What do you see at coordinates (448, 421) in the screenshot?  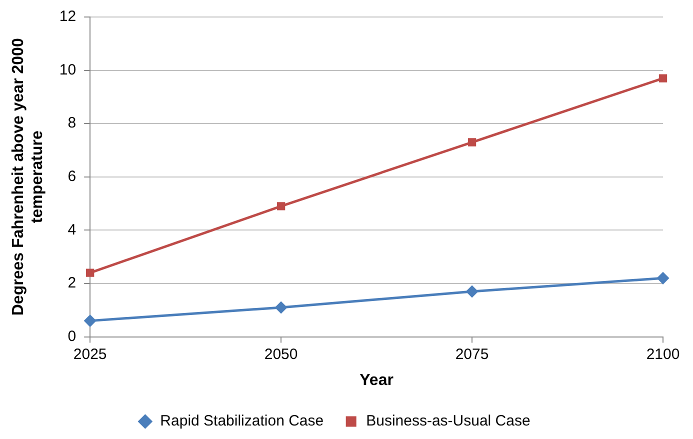 I see `legend-label: Business-as-Usual Case` at bounding box center [448, 421].